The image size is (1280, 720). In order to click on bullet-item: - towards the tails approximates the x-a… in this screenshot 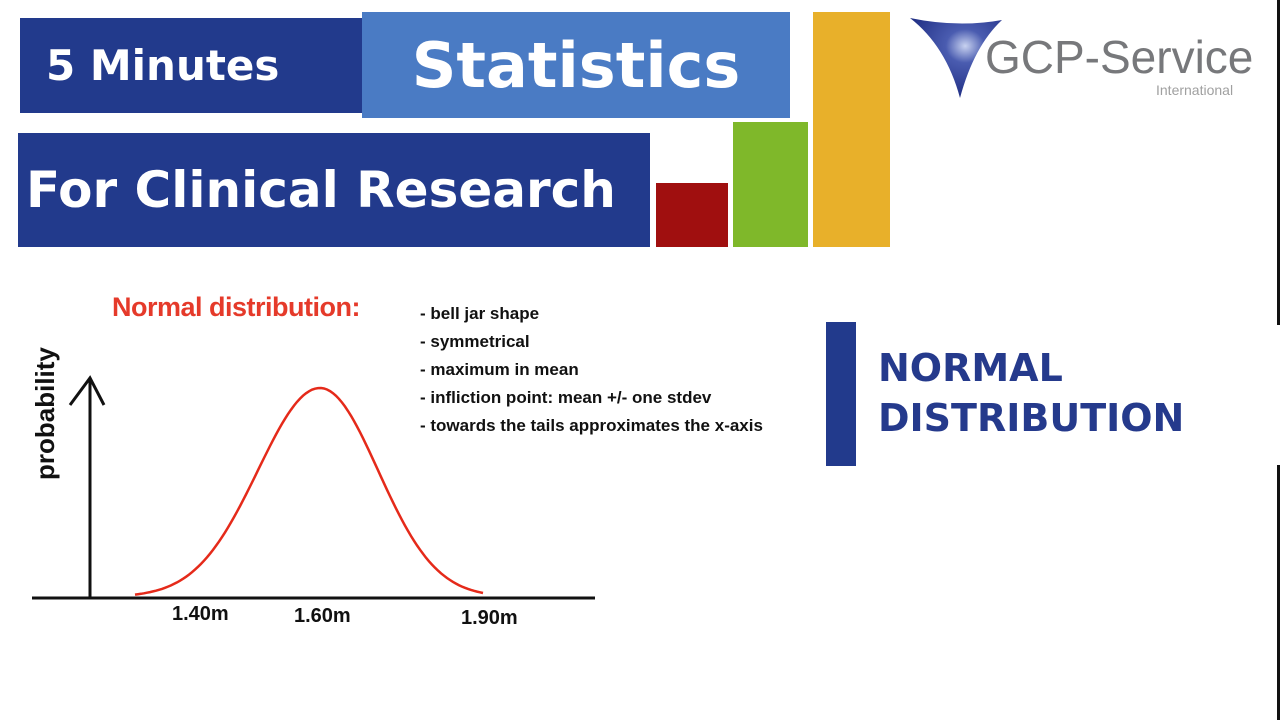, I will do `click(591, 425)`.